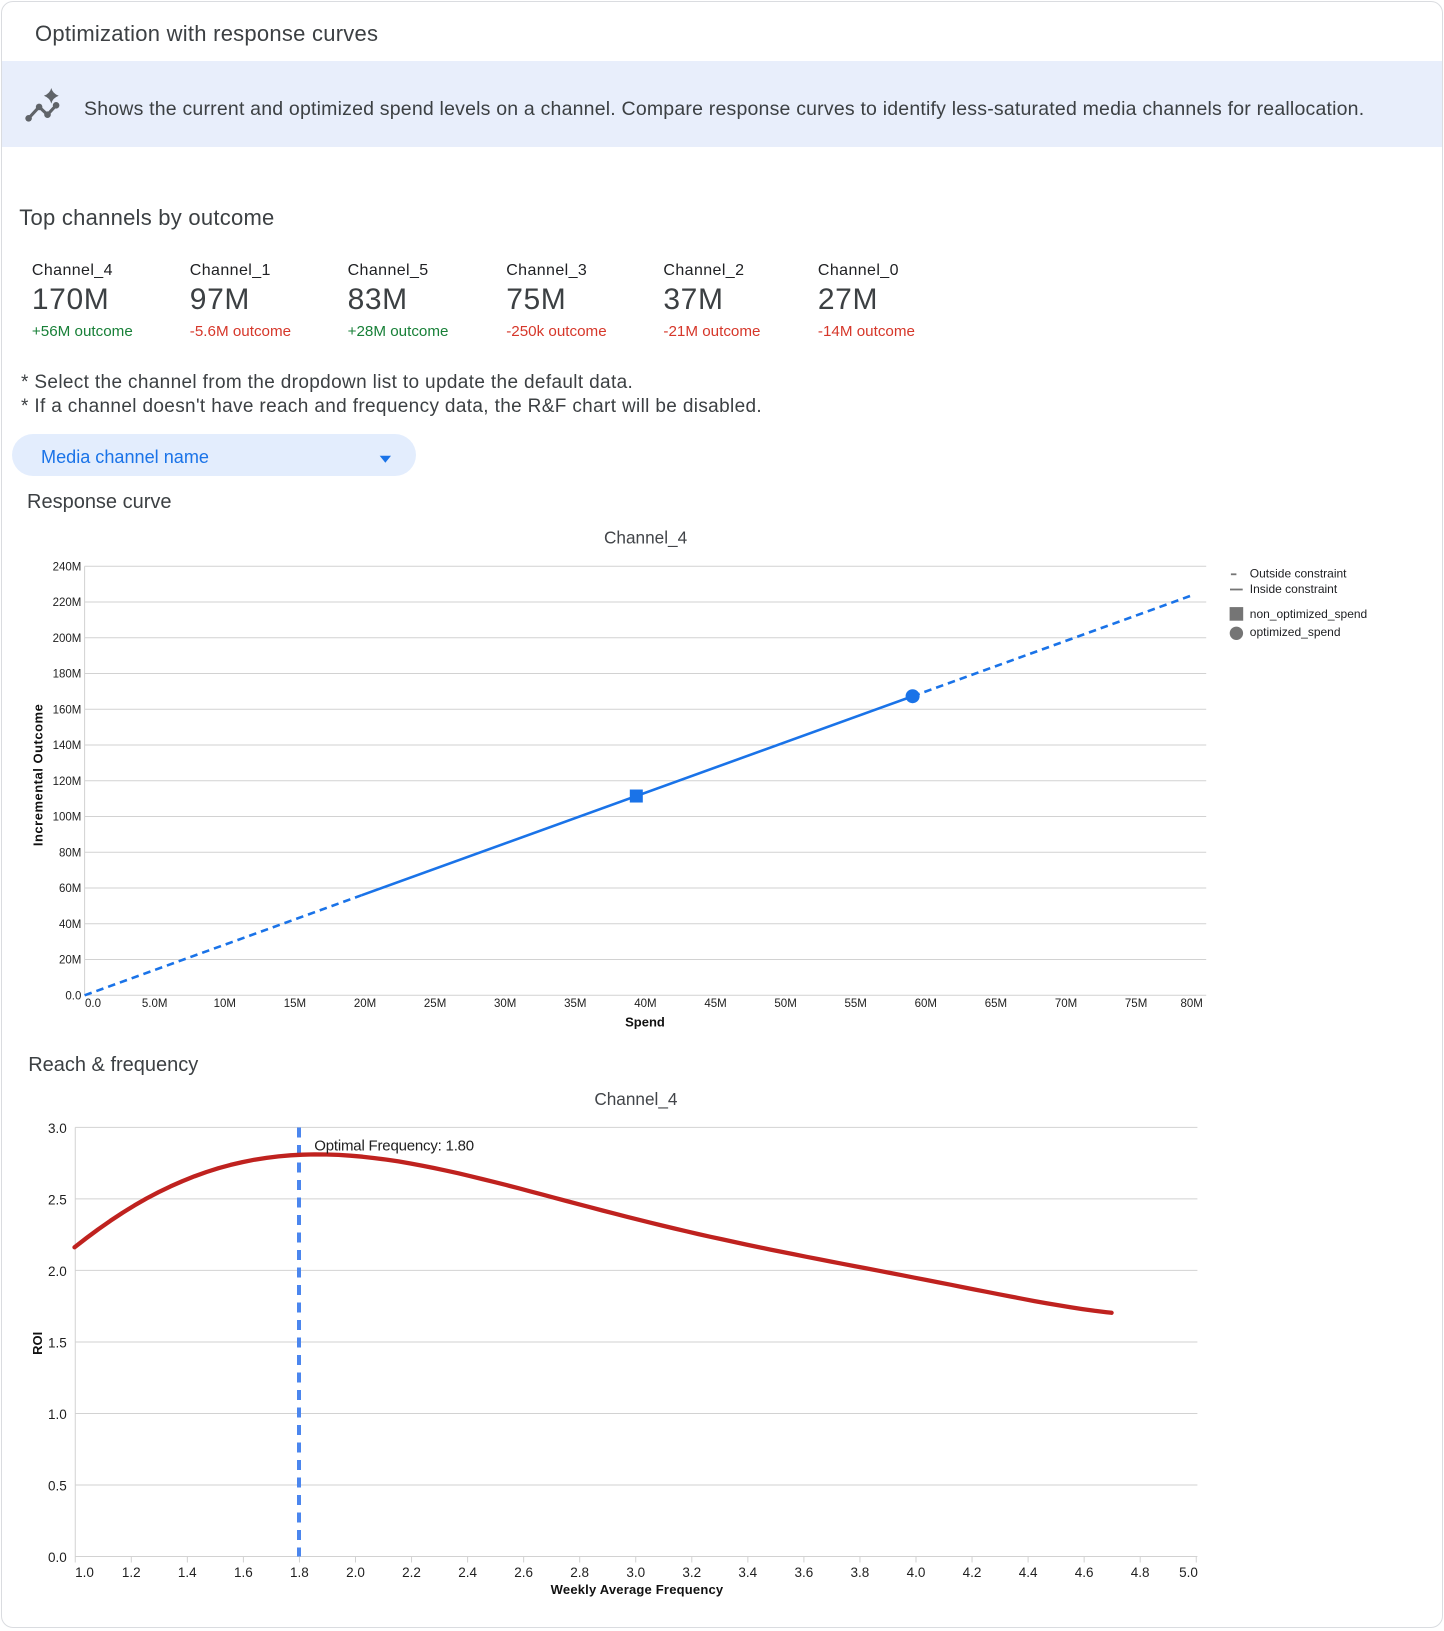 This screenshot has width=1444, height=1631. What do you see at coordinates (37, 1343) in the screenshot?
I see `svg-text: ROI` at bounding box center [37, 1343].